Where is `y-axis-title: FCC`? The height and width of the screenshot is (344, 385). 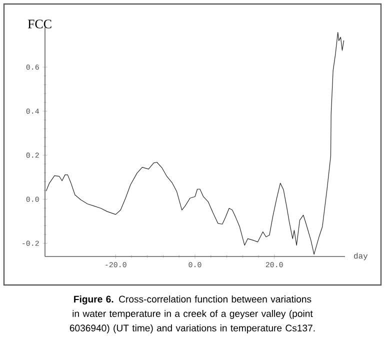 y-axis-title: FCC is located at coordinates (40, 24).